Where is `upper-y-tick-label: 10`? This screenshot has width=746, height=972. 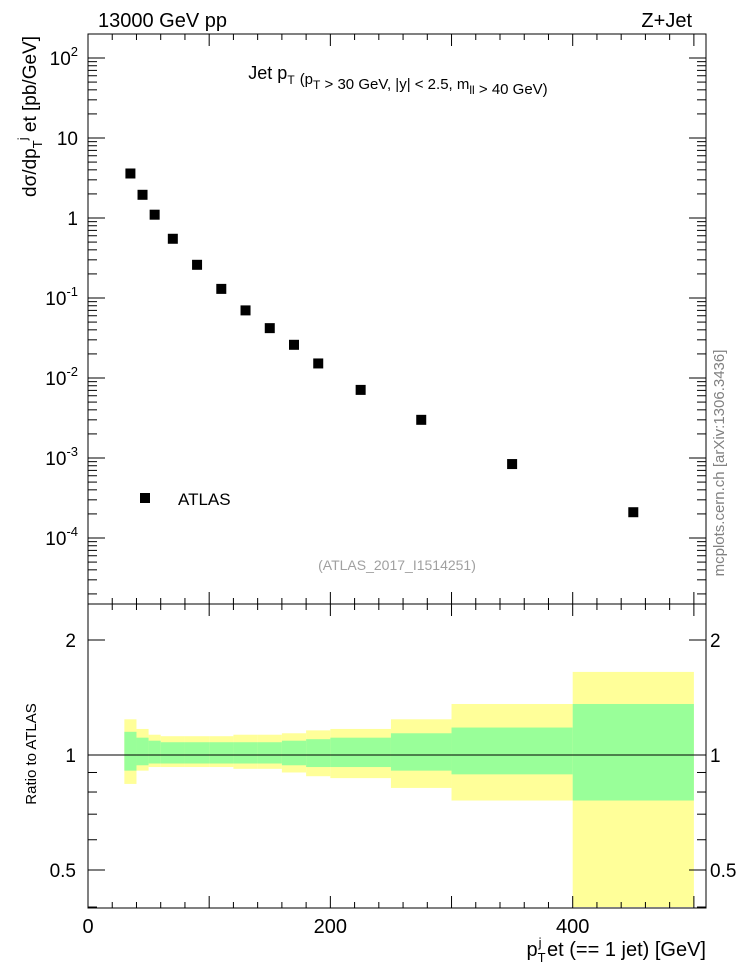 upper-y-tick-label: 10 is located at coordinates (67, 139).